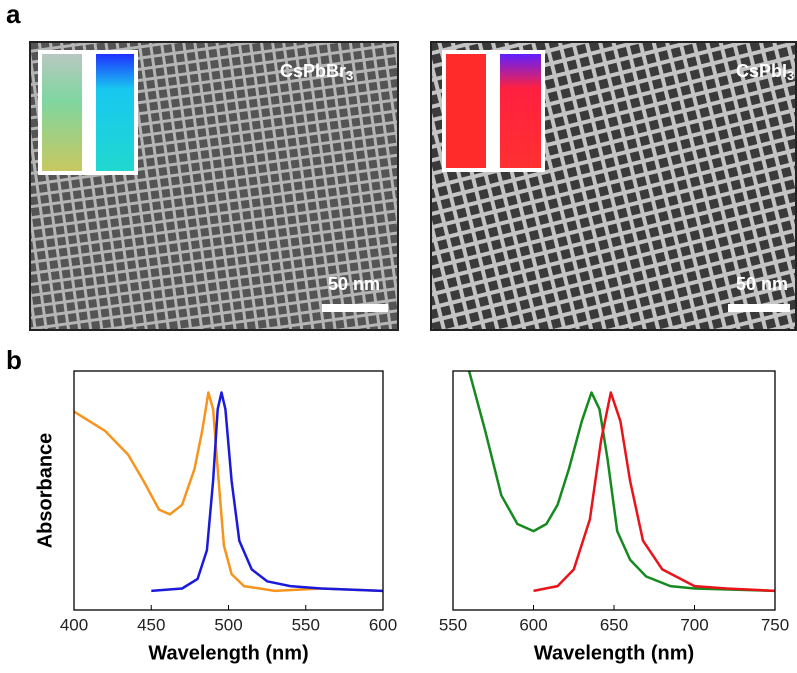 The image size is (797, 673). Describe the element at coordinates (13, 14) in the screenshot. I see `panel-label: a` at that location.